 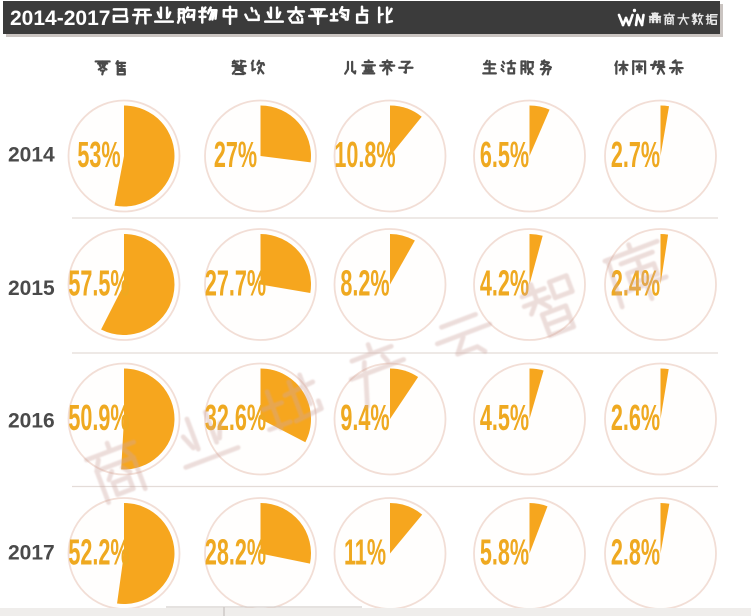 I want to click on svg-text: 27.7%, so click(x=235, y=284).